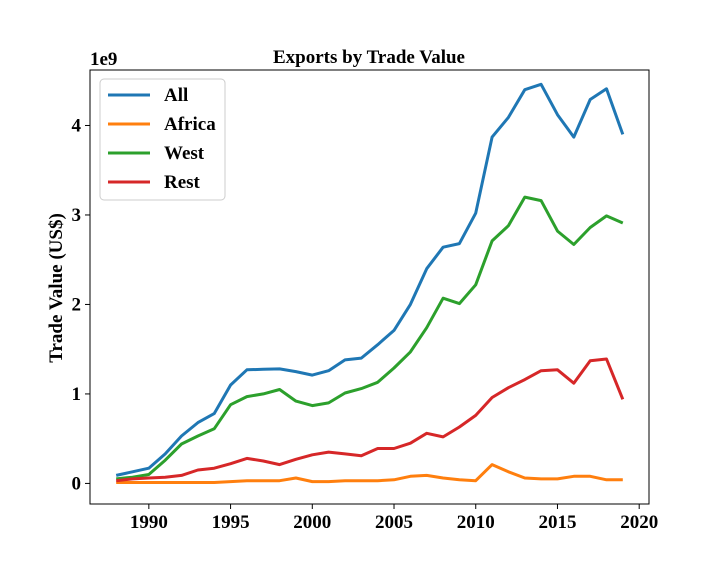 The width and height of the screenshot is (720, 576). Describe the element at coordinates (77, 215) in the screenshot. I see `y-tick-label: 3` at that location.